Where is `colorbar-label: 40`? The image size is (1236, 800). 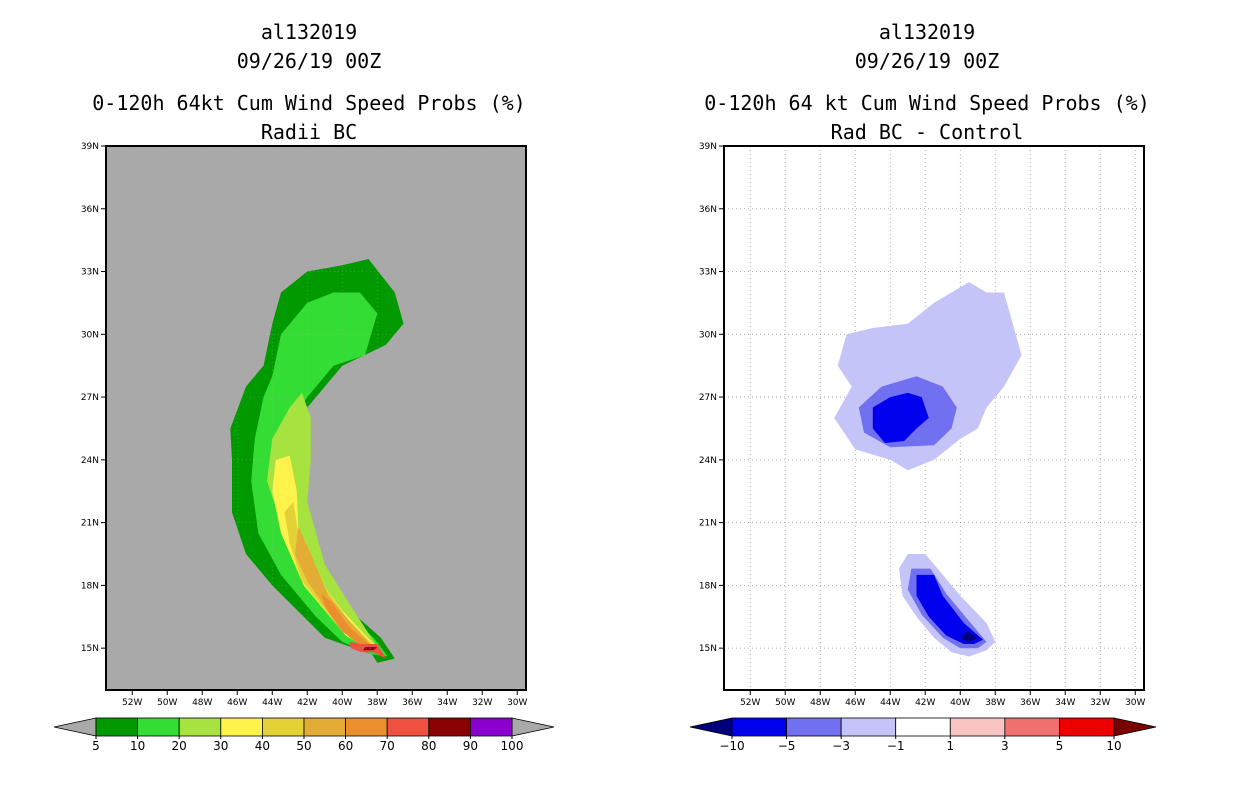 colorbar-label: 40 is located at coordinates (262, 746).